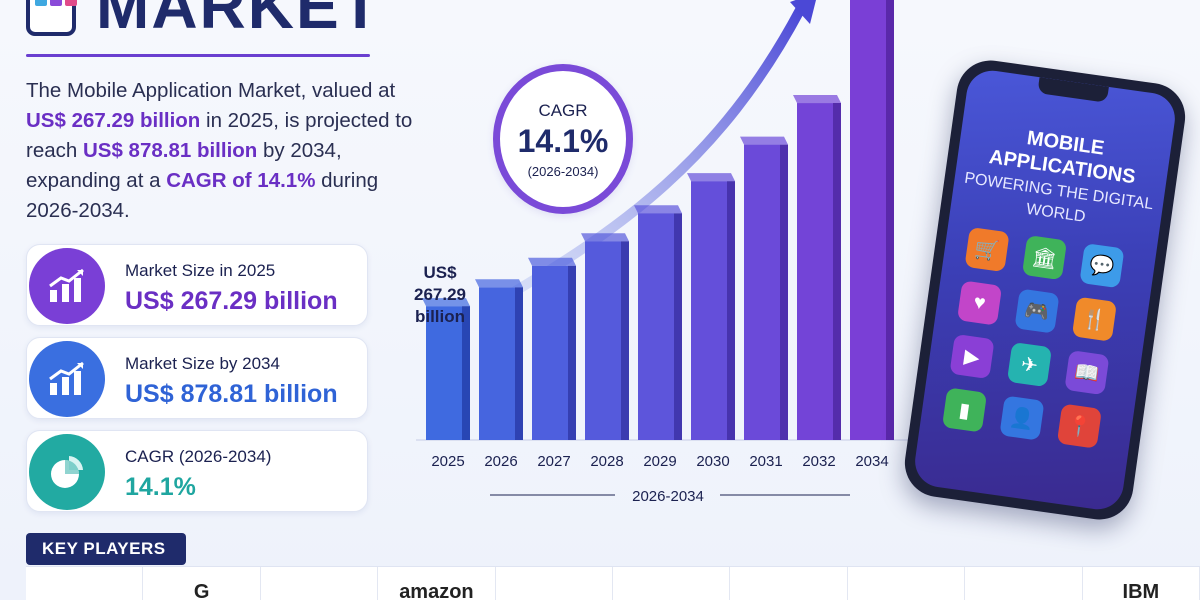  What do you see at coordinates (1087, 373) in the screenshot?
I see `book-icon: 📖` at bounding box center [1087, 373].